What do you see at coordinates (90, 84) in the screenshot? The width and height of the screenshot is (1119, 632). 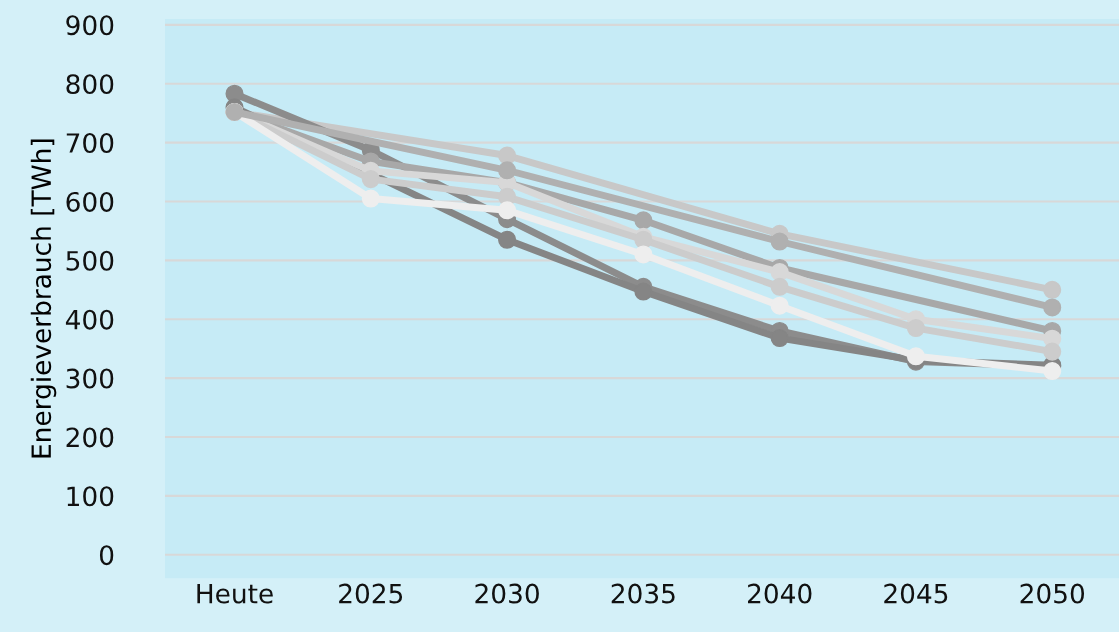 I see `y-tick-label: 800` at bounding box center [90, 84].